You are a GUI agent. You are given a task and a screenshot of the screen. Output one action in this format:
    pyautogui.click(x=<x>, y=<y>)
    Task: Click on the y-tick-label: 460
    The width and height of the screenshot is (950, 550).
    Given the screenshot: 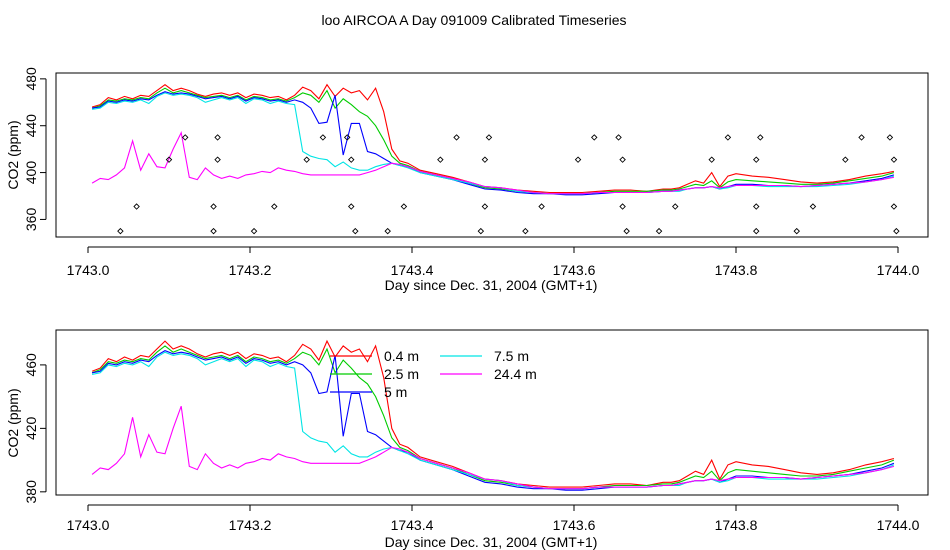 What is the action you would take?
    pyautogui.click(x=31, y=365)
    